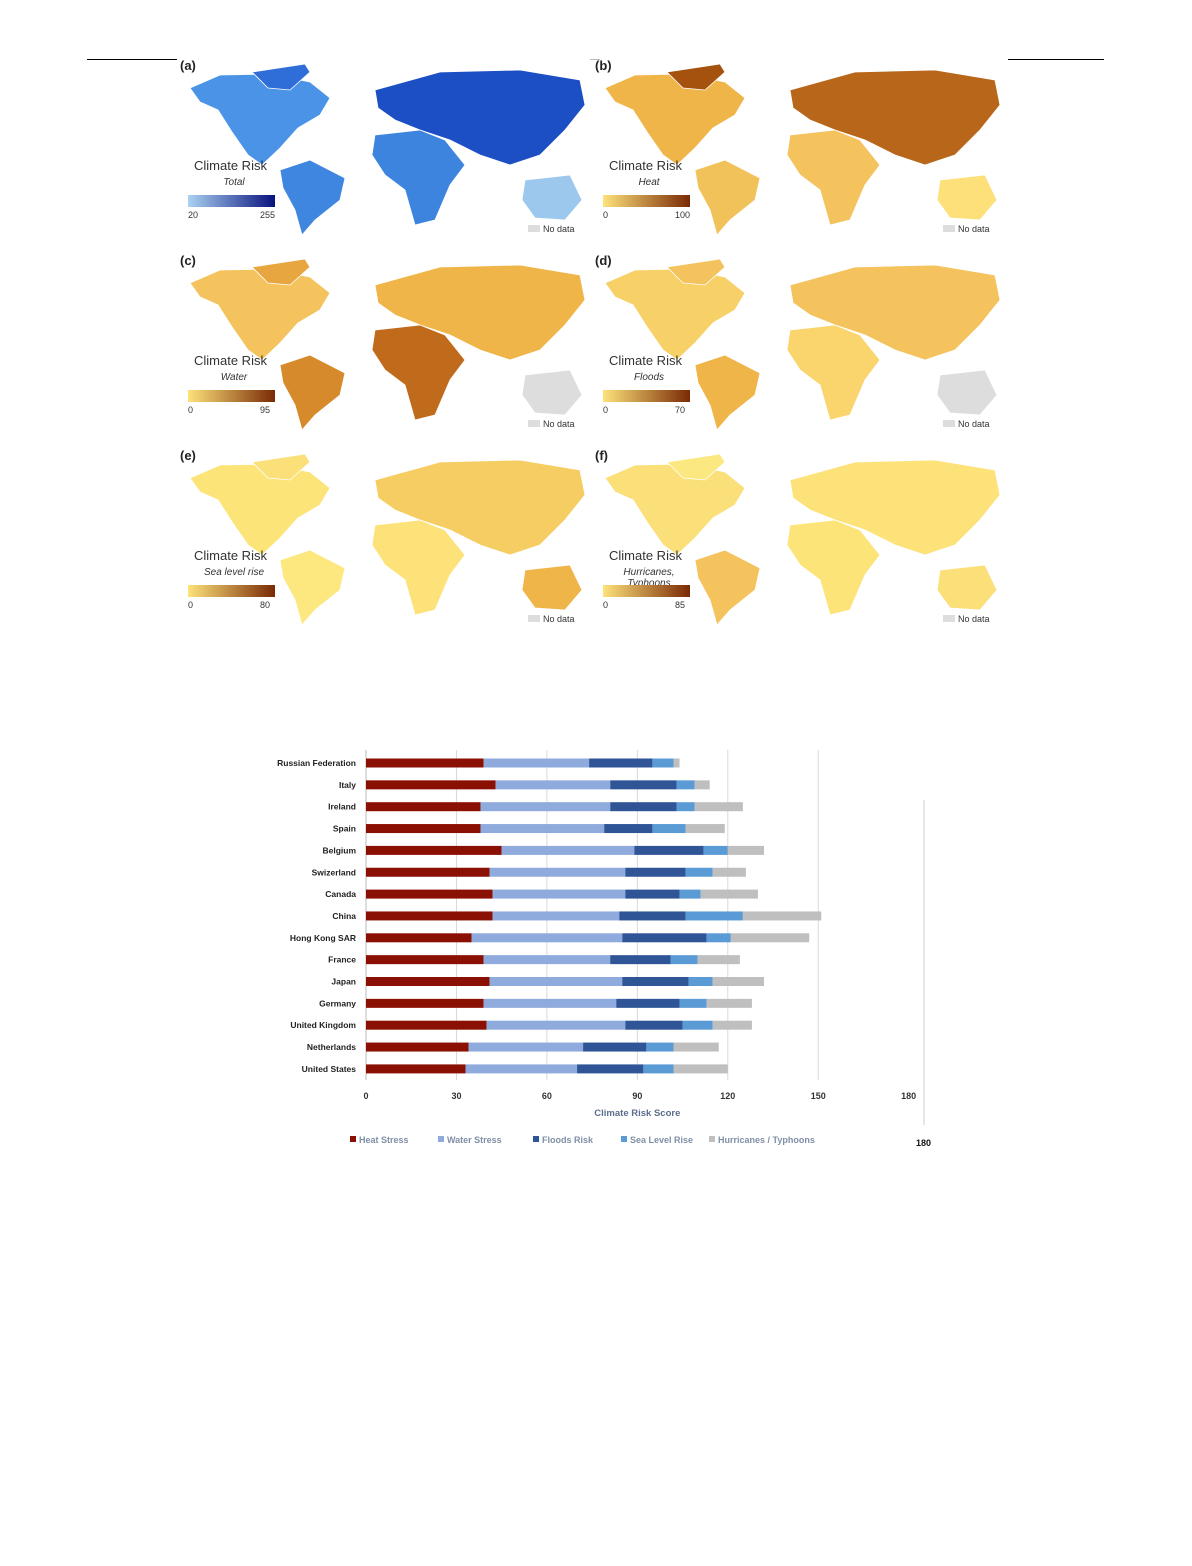  What do you see at coordinates (344, 916) in the screenshot?
I see `category-label: China` at bounding box center [344, 916].